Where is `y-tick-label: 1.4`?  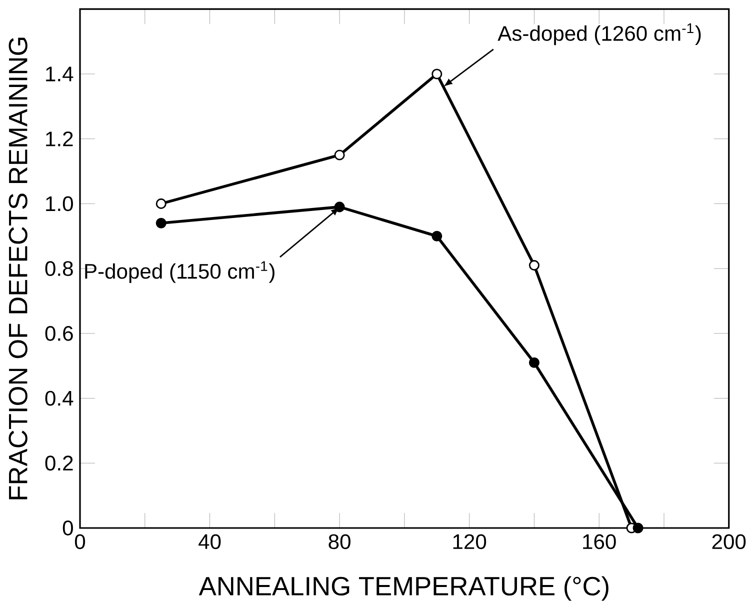 y-tick-label: 1.4 is located at coordinates (60, 74).